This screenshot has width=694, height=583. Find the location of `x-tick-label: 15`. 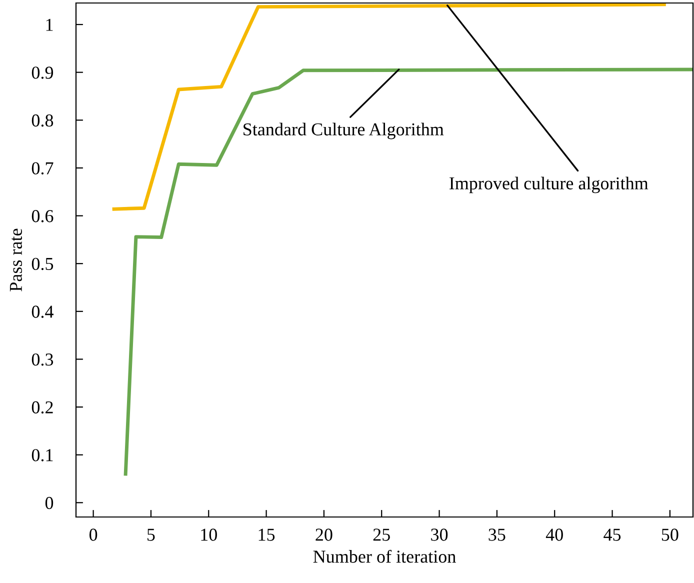

x-tick-label: 15 is located at coordinates (266, 534).